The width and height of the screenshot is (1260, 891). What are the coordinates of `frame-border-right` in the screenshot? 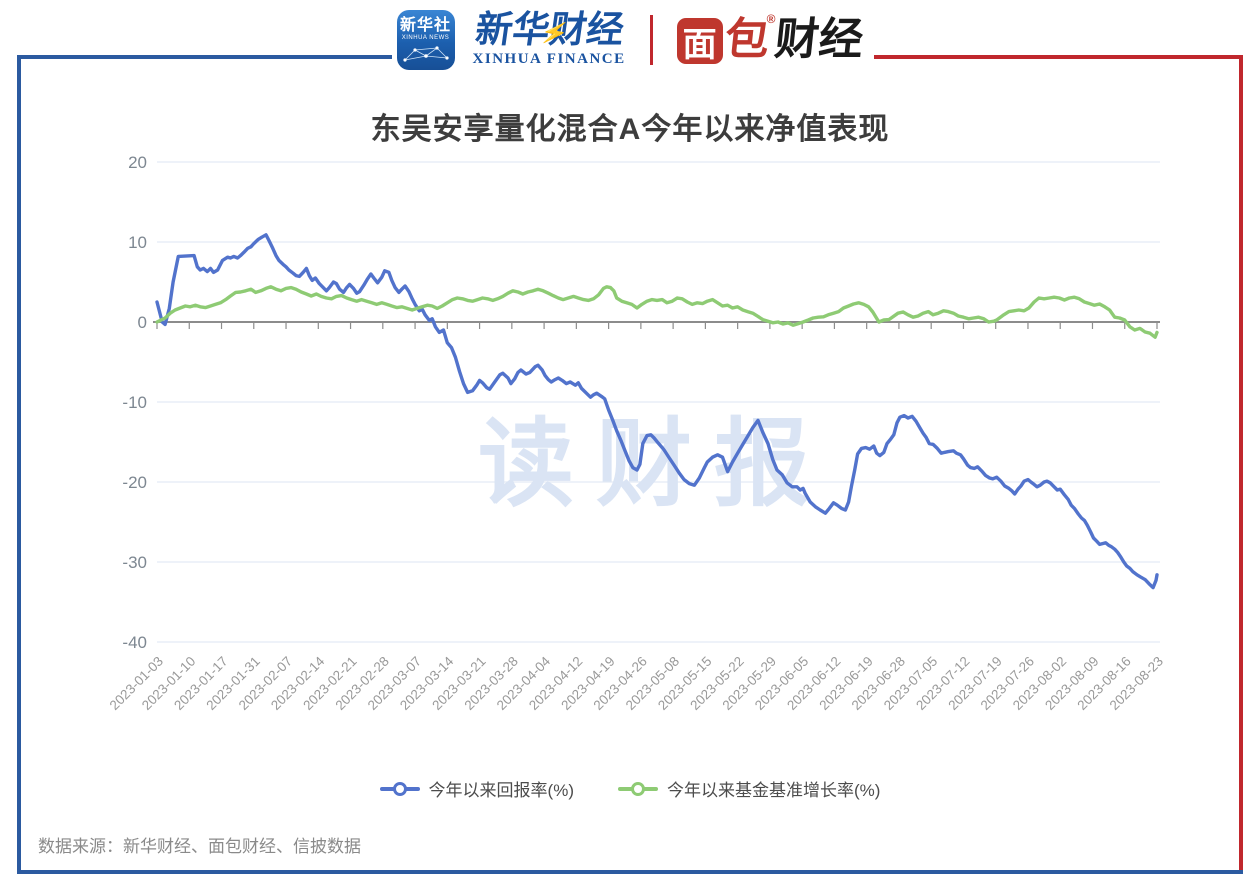 It's located at (1241, 462).